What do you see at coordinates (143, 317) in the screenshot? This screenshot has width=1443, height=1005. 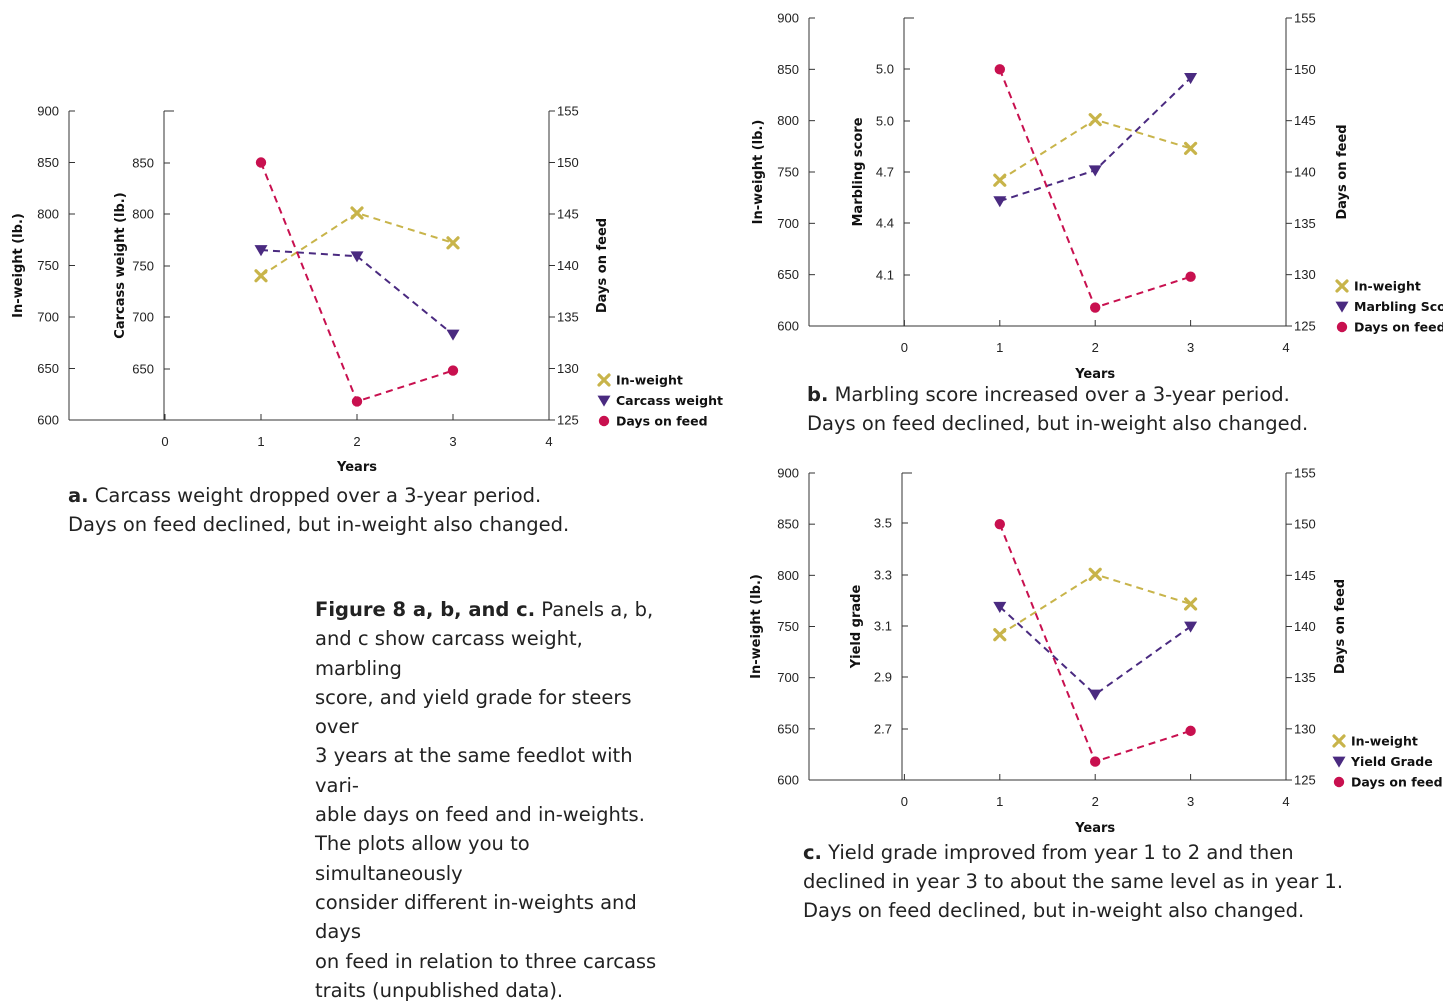 I see `trait-axis-tick-label: 700` at bounding box center [143, 317].